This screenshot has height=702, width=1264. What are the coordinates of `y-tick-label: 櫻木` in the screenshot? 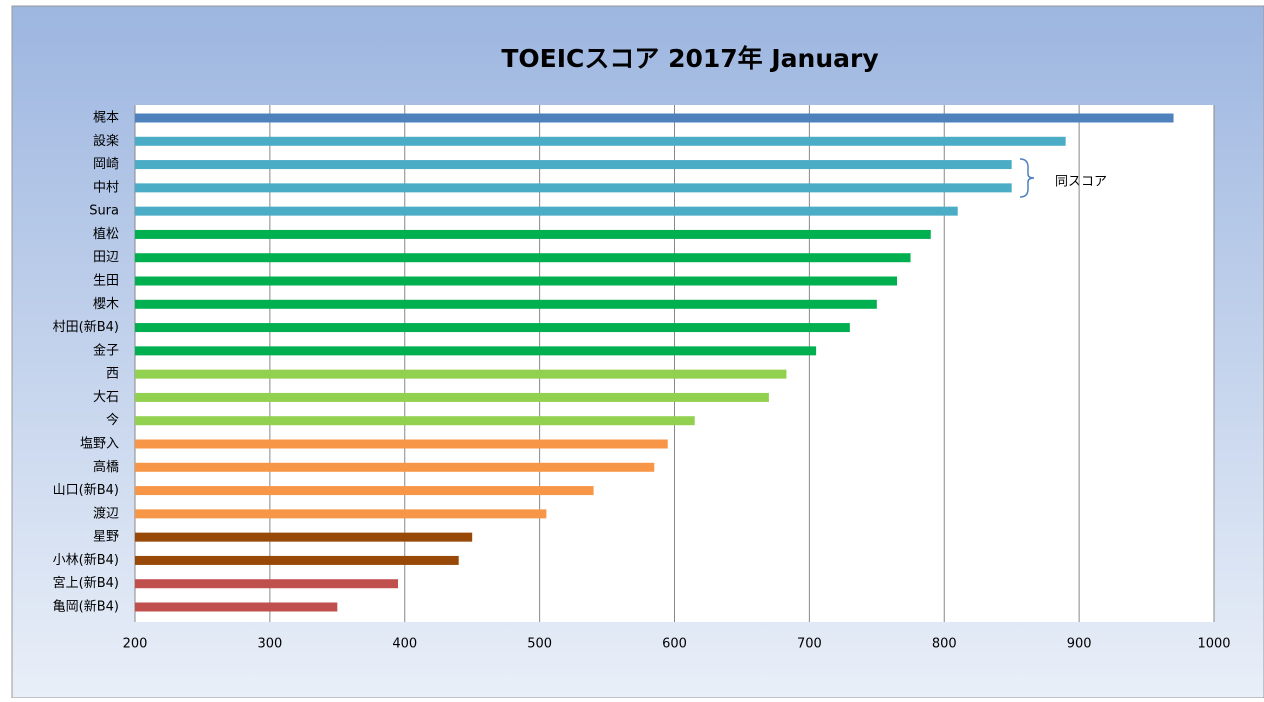 It's located at (106, 304).